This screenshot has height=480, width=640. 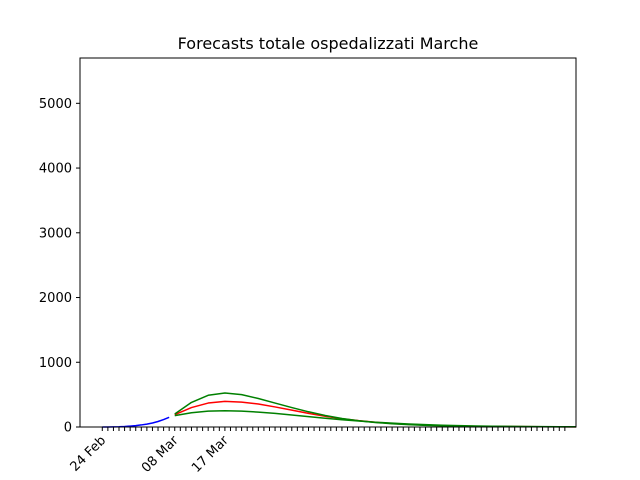 I want to click on x-tick-label: 17 Mar, so click(x=210, y=454).